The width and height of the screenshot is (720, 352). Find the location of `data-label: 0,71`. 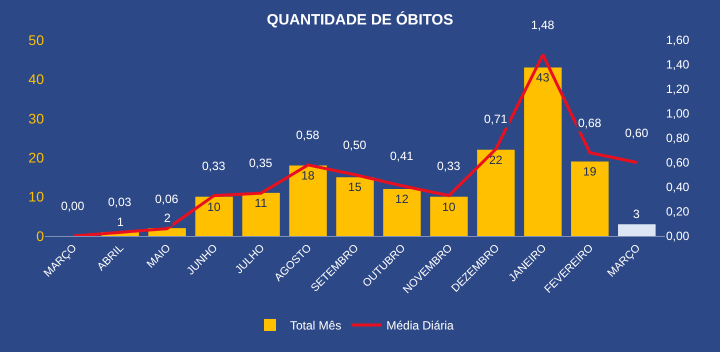

data-label: 0,71 is located at coordinates (496, 119).